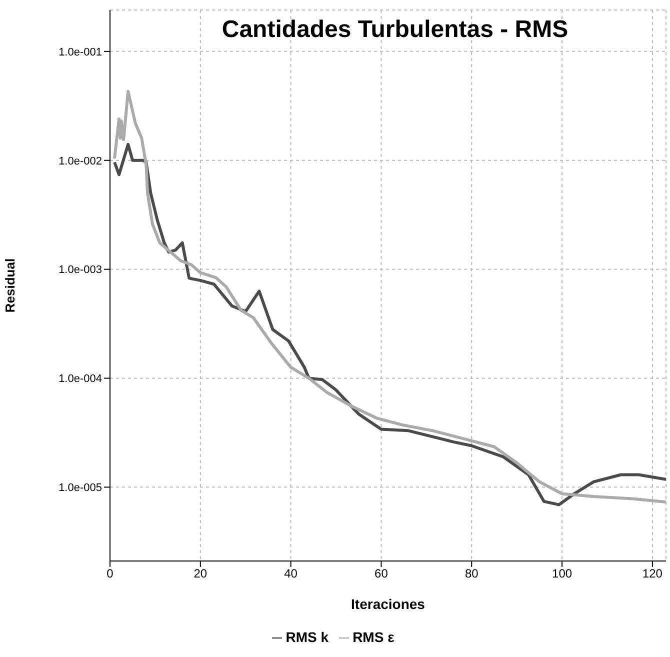  I want to click on chart-title: Cantidades Turbulentas - RMS, so click(395, 30).